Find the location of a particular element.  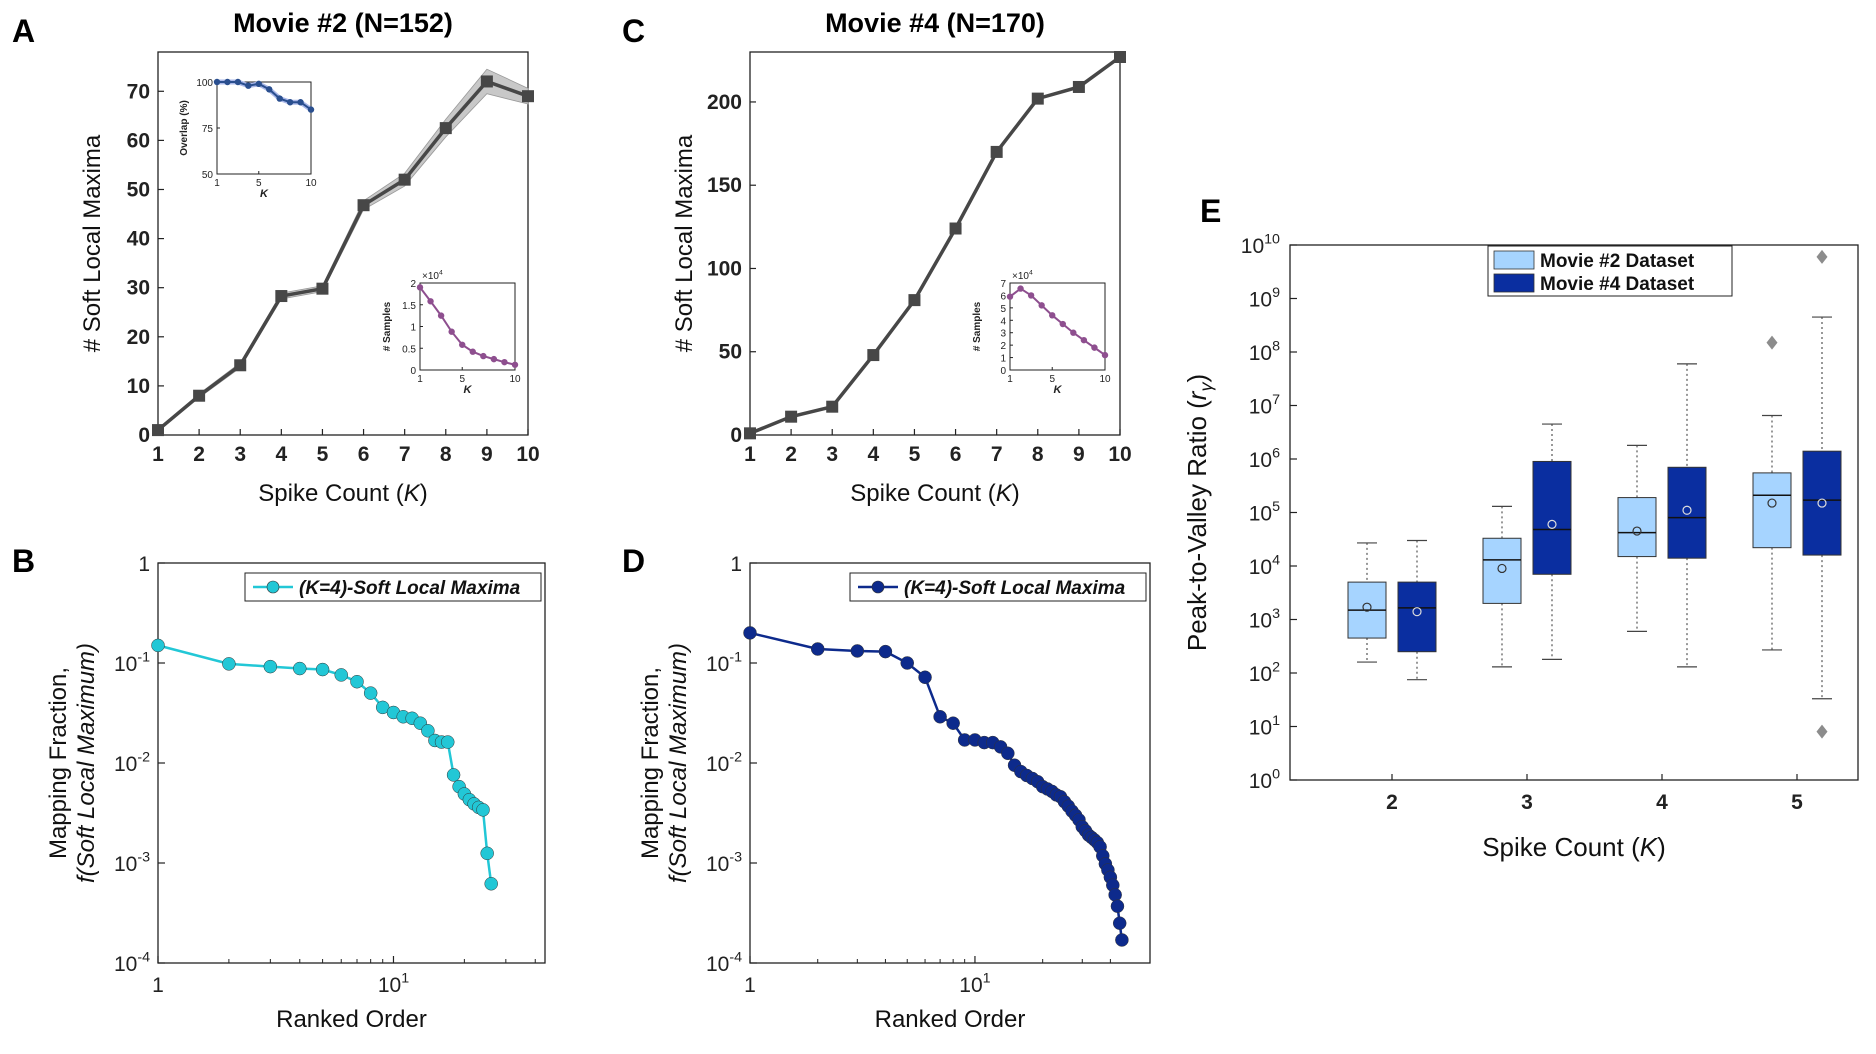

panel-e-legend-swatch is located at coordinates (1514, 283).